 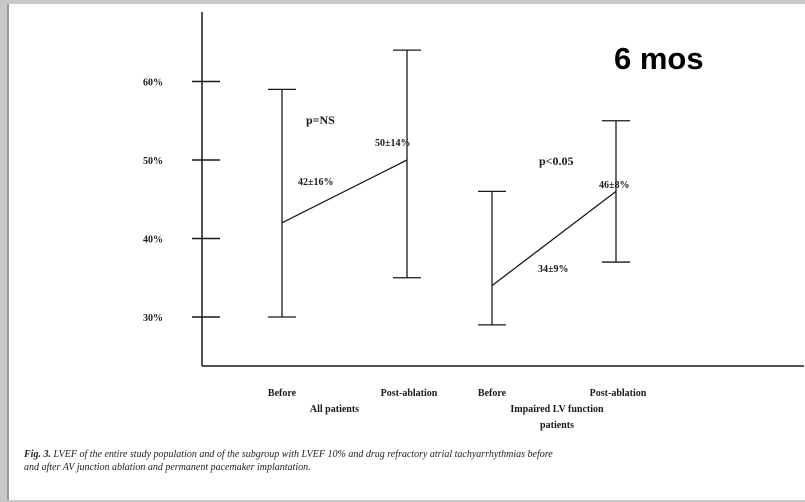 I want to click on p-value-label: p=NS, so click(x=320, y=120).